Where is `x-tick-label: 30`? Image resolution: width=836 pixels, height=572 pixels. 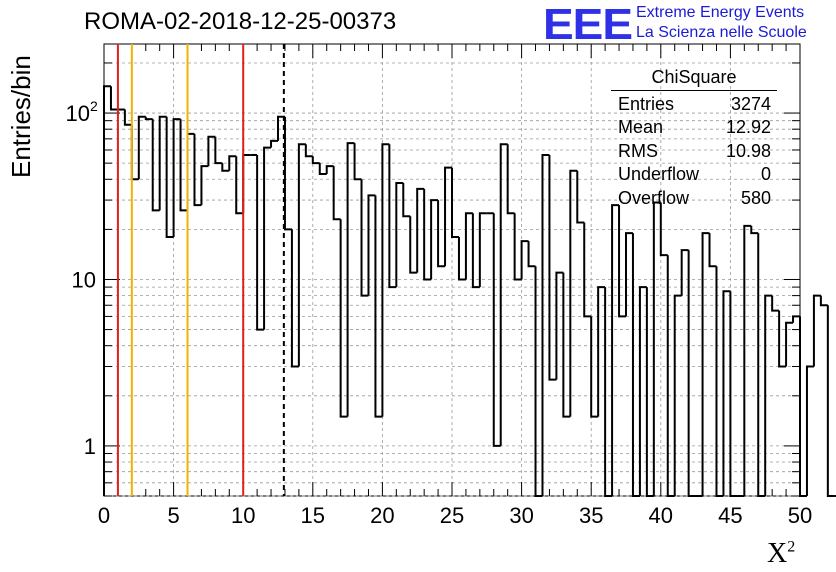 x-tick-label: 30 is located at coordinates (521, 515).